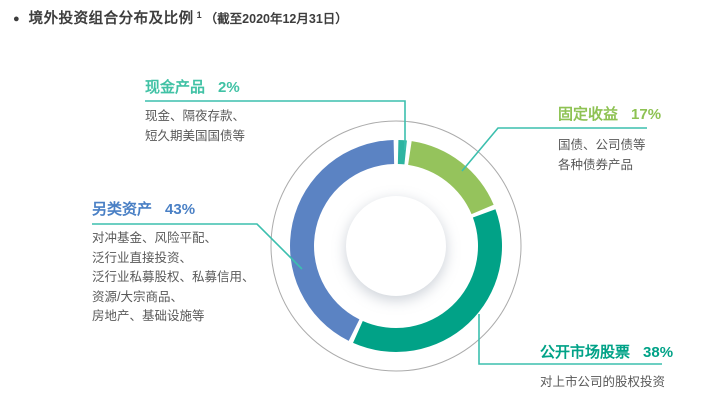  I want to click on footnote-marker: 1, so click(199, 15).